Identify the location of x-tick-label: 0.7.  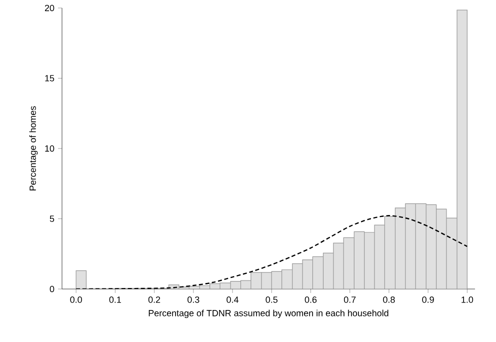
(350, 299).